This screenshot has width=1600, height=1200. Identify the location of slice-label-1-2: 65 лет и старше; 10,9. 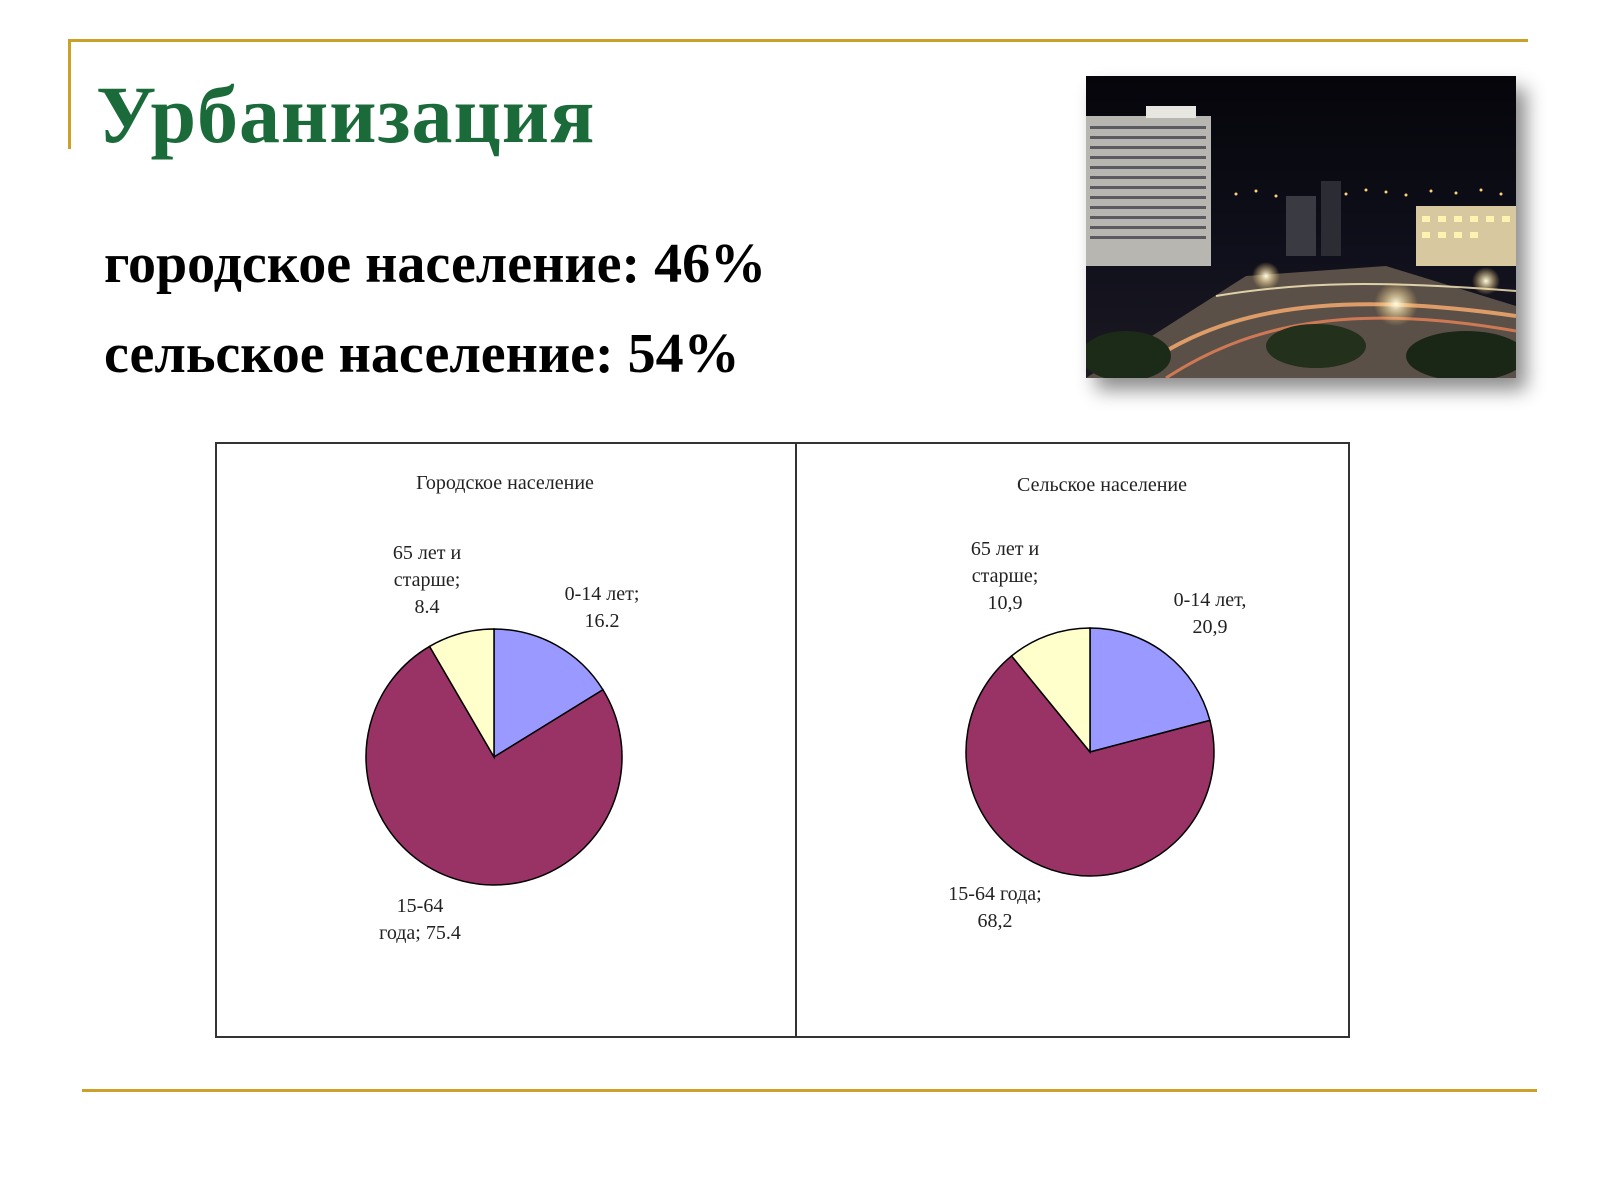
(1005, 576).